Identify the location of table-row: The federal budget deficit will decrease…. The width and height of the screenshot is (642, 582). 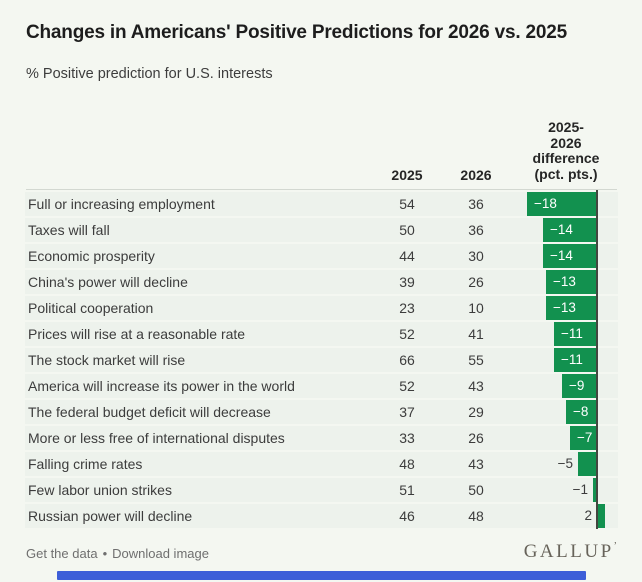
(321, 412).